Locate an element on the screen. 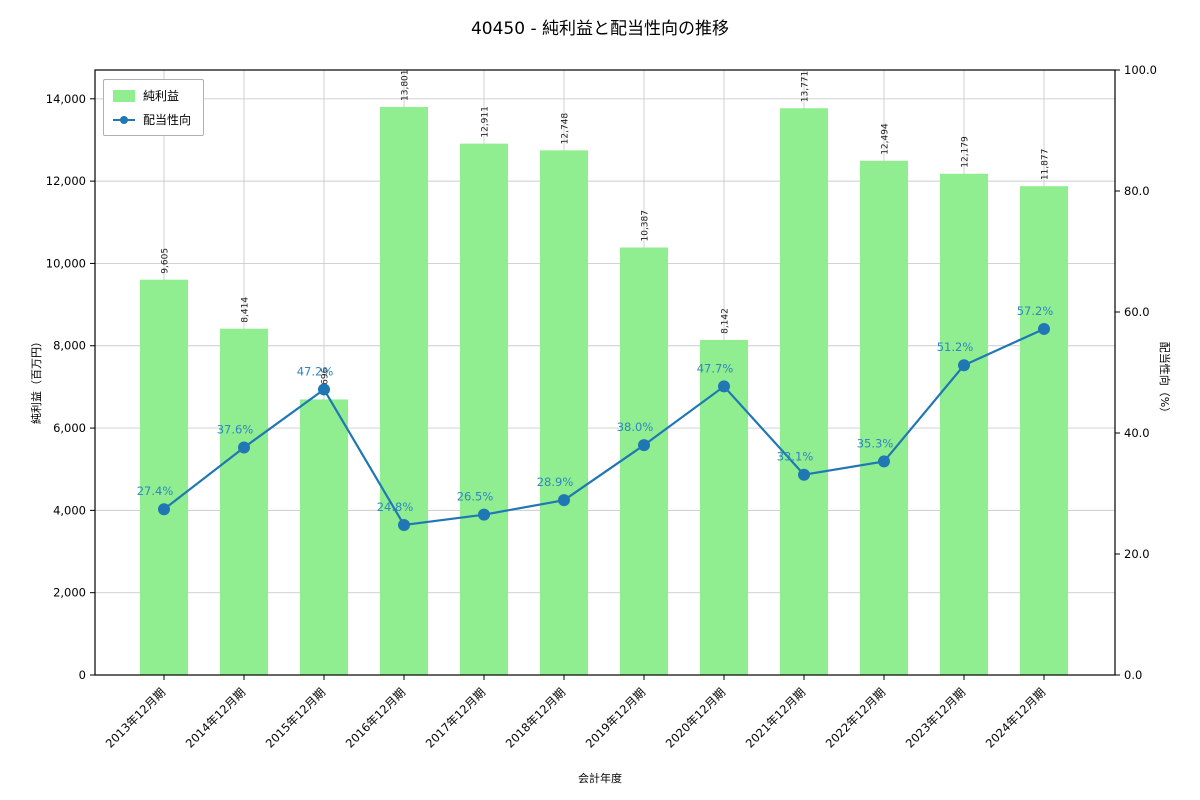 This screenshot has height=800, width=1200. y-axis-label-left: 純利益（百万円） is located at coordinates (36, 380).